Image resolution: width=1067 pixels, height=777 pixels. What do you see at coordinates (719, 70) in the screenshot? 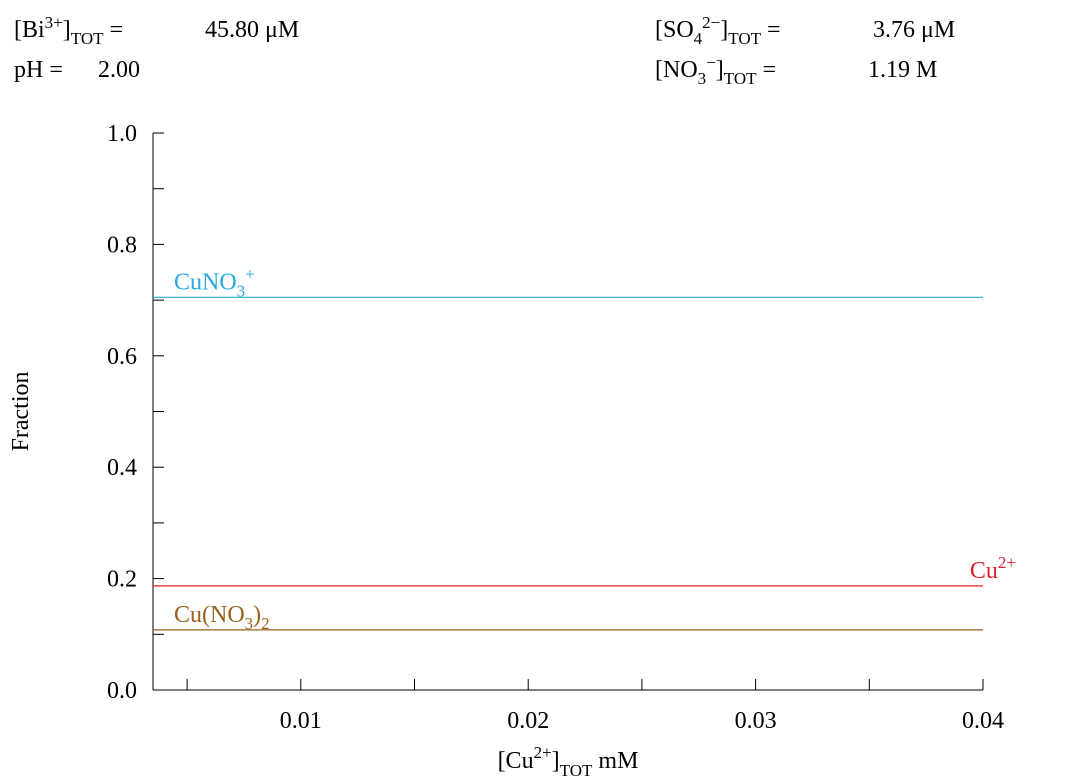
I see `no3-suffix: ]` at bounding box center [719, 70].